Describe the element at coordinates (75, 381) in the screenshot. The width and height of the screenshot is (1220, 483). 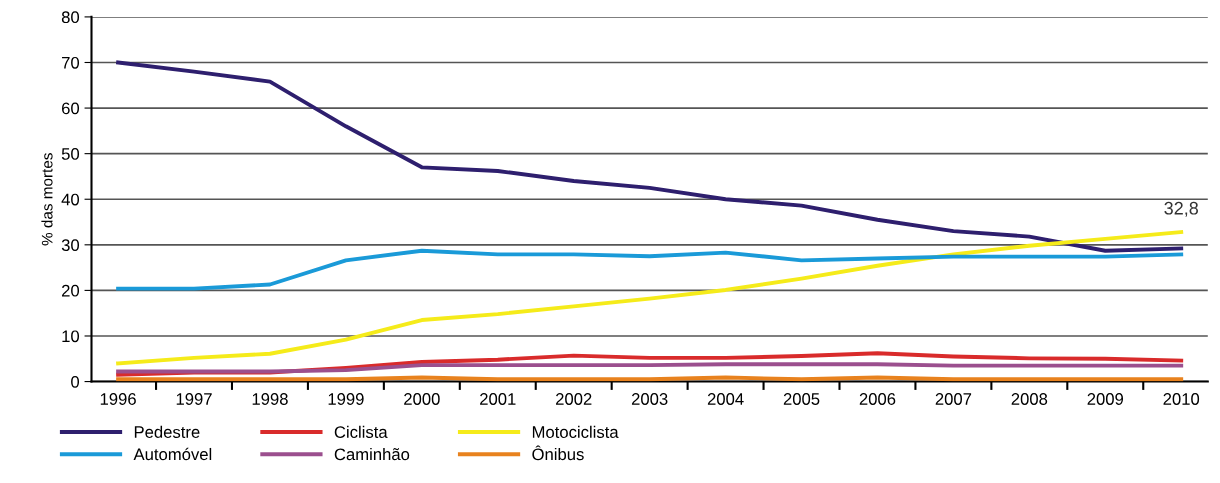
I see `y-tick-label: 0` at that location.